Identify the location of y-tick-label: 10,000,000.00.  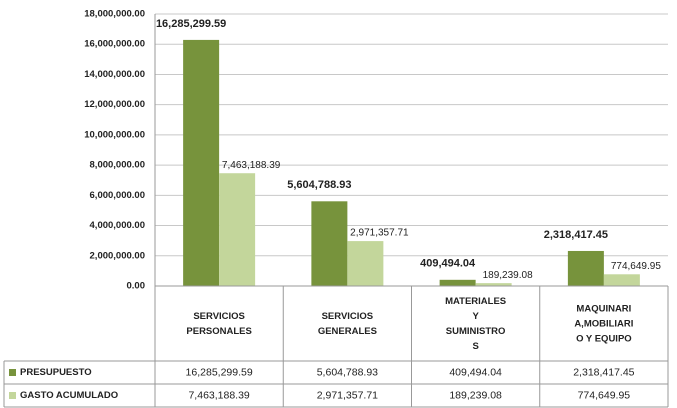
(114, 134).